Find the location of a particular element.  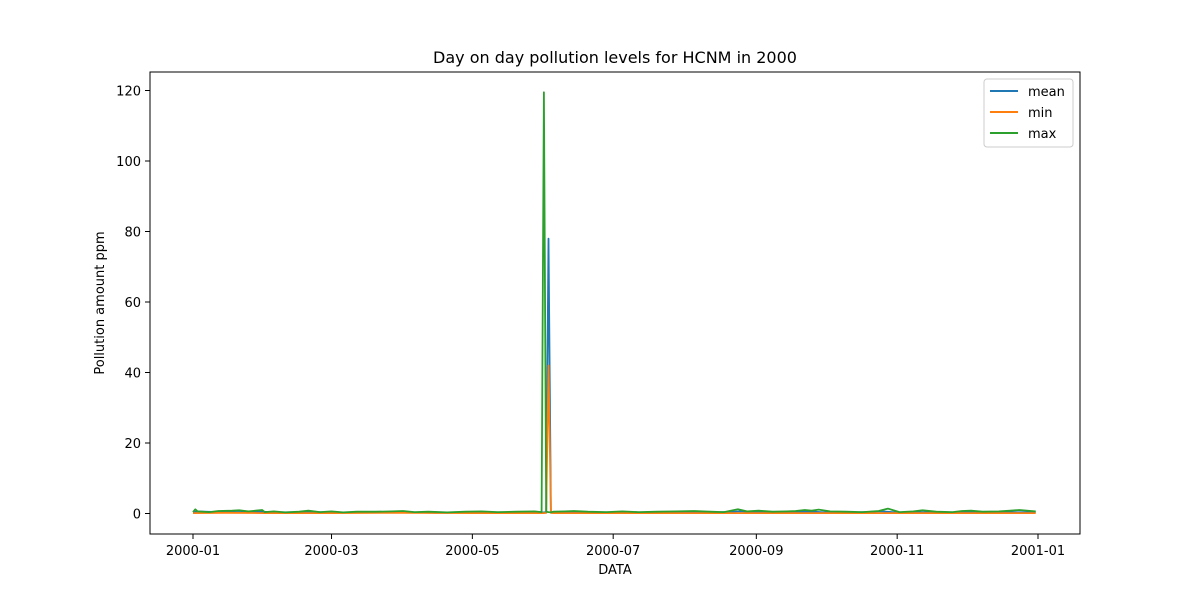

y-tick-label: 80 is located at coordinates (132, 233).